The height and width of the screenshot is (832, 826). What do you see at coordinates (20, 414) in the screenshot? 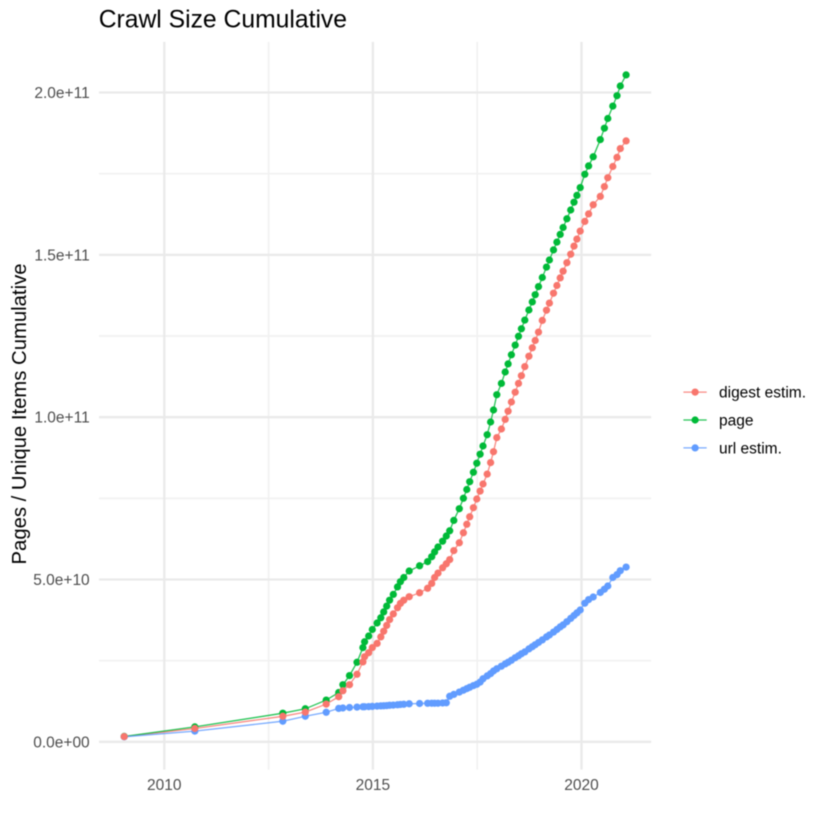
I see `svg-text:Pages / Unique Items Cumulativ: Pages / Unique Items Cumulative` at bounding box center [20, 414].